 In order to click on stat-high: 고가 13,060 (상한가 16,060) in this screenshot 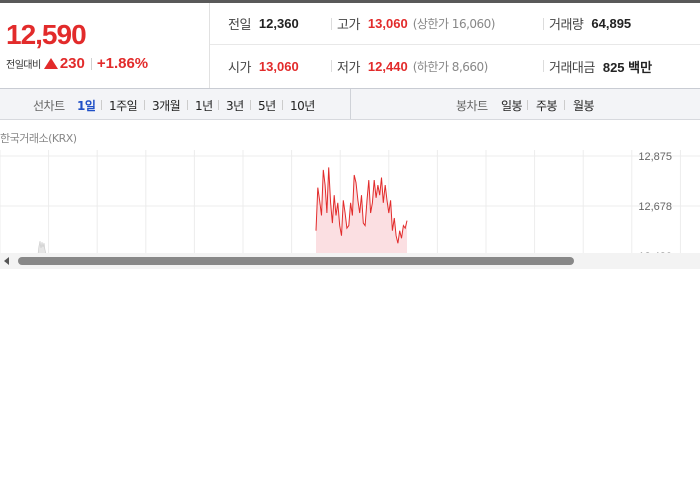, I will do `click(416, 23)`.